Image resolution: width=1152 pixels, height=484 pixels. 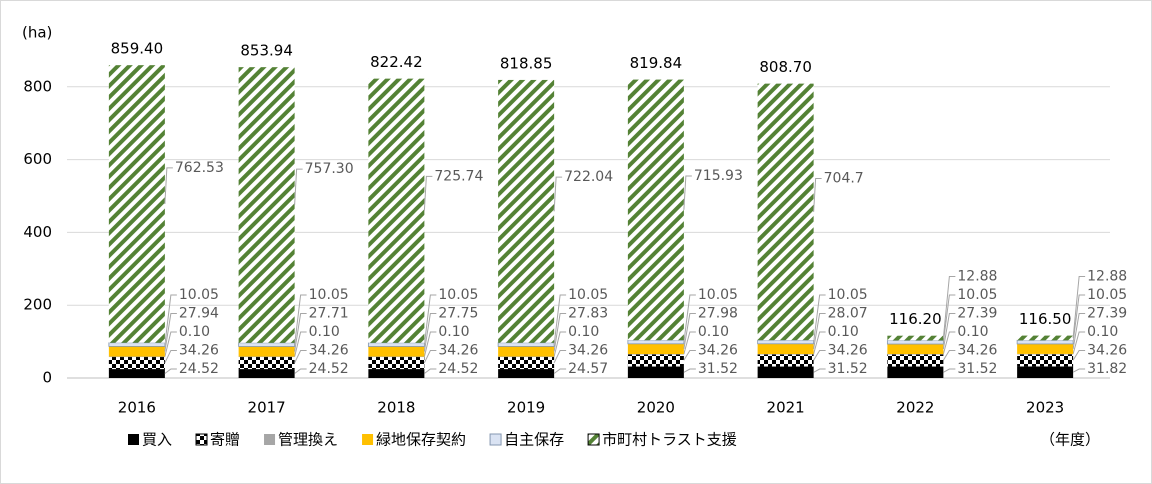 I want to click on segment-label: 722.04, so click(x=588, y=177).